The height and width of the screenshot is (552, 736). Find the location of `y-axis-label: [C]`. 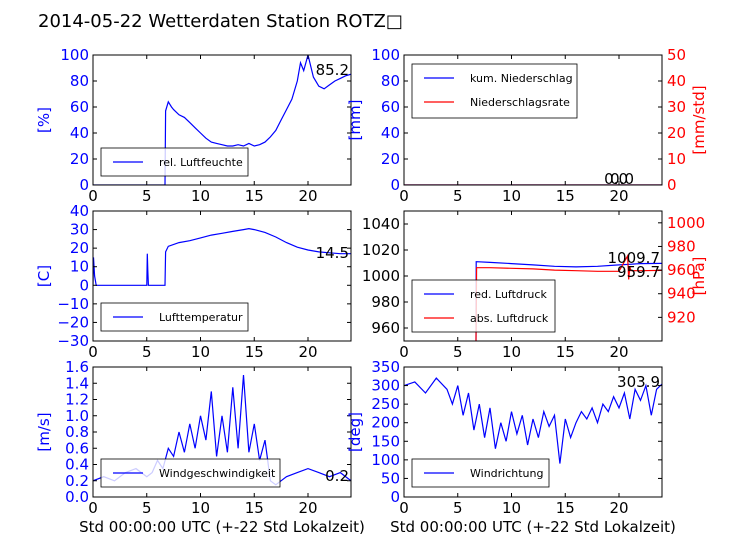

y-axis-label: [C] is located at coordinates (44, 276).